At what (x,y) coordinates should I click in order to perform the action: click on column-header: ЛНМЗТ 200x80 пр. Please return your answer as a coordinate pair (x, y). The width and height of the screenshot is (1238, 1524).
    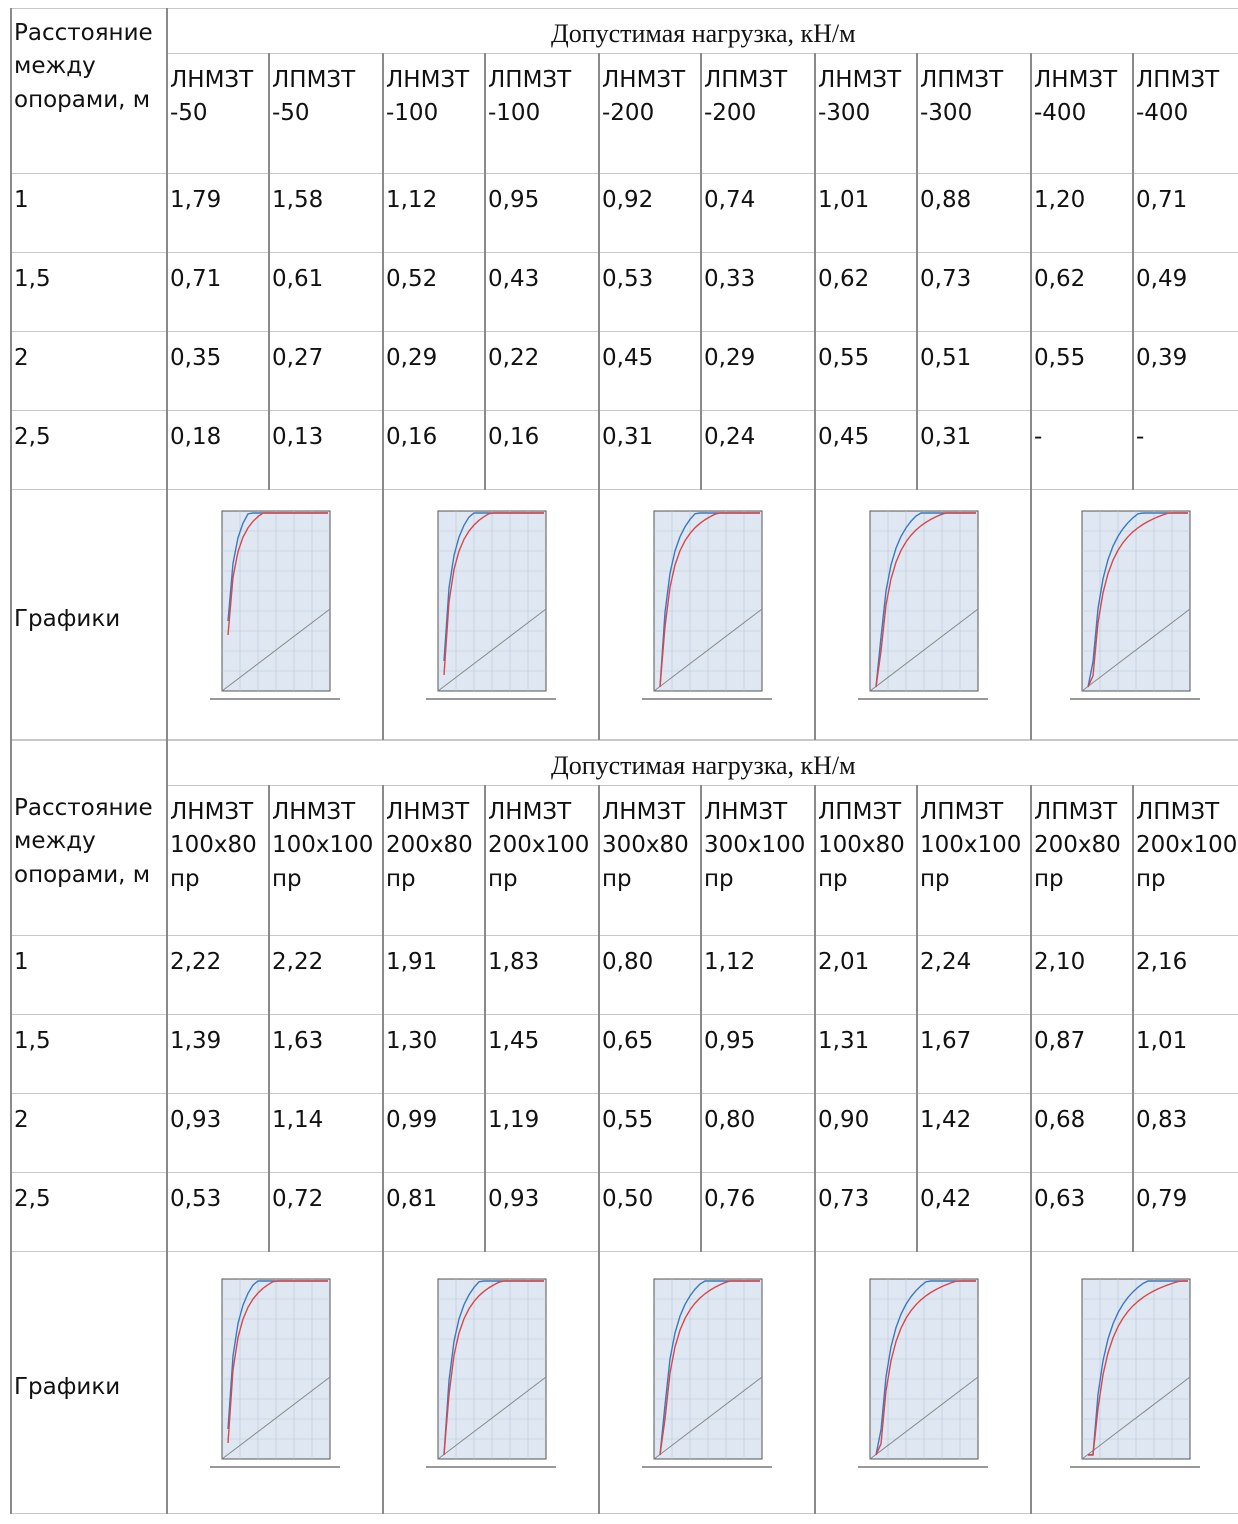
    Looking at the image, I should click on (434, 860).